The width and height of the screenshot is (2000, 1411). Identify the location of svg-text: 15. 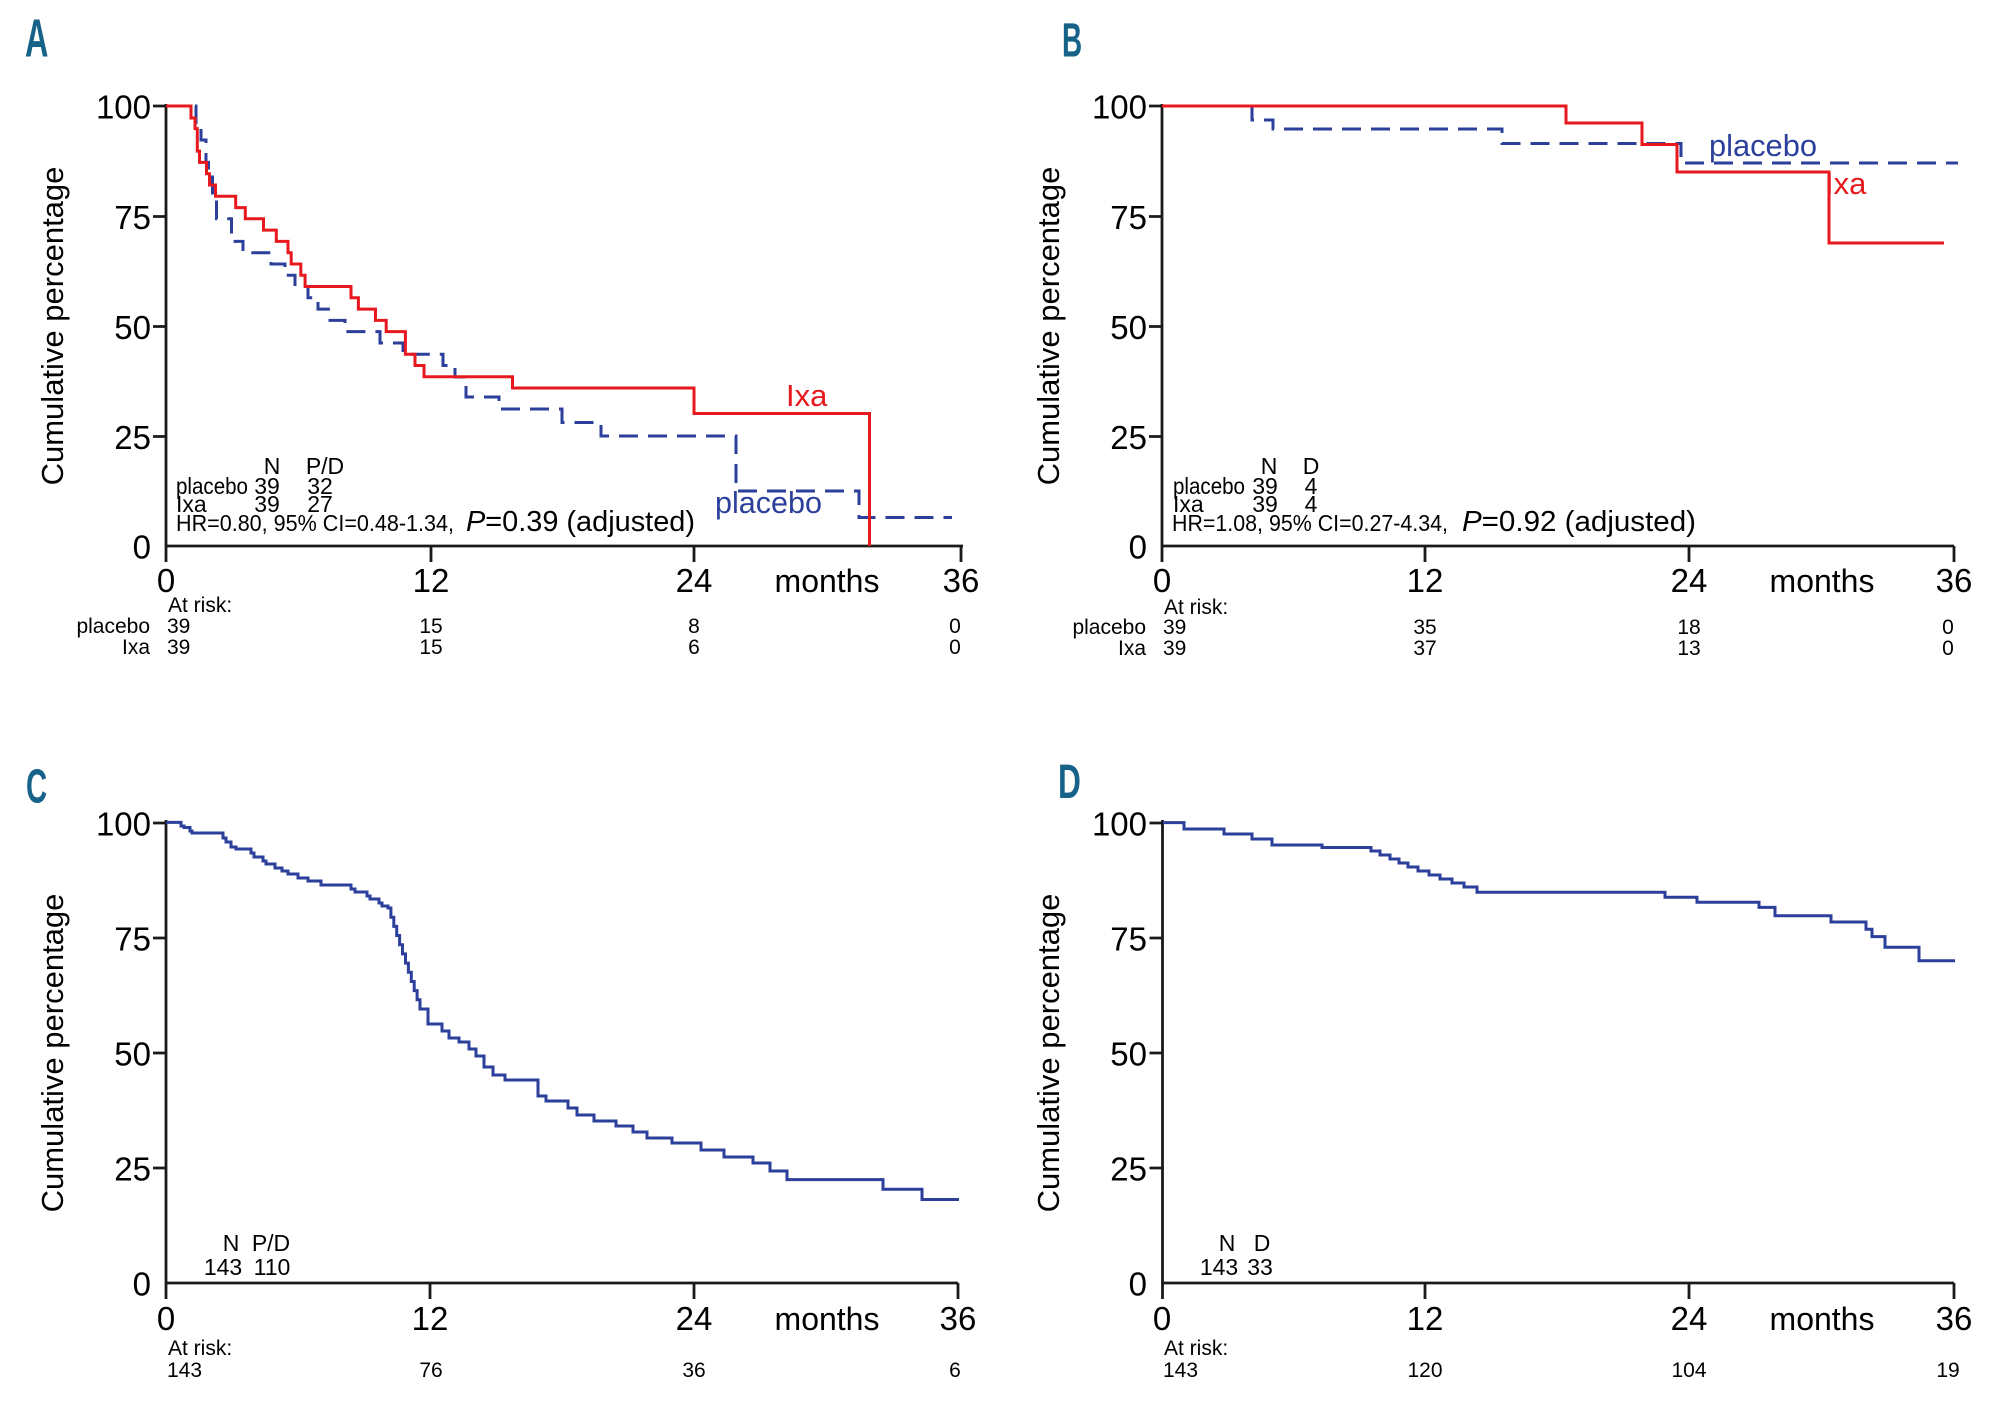
(430, 626).